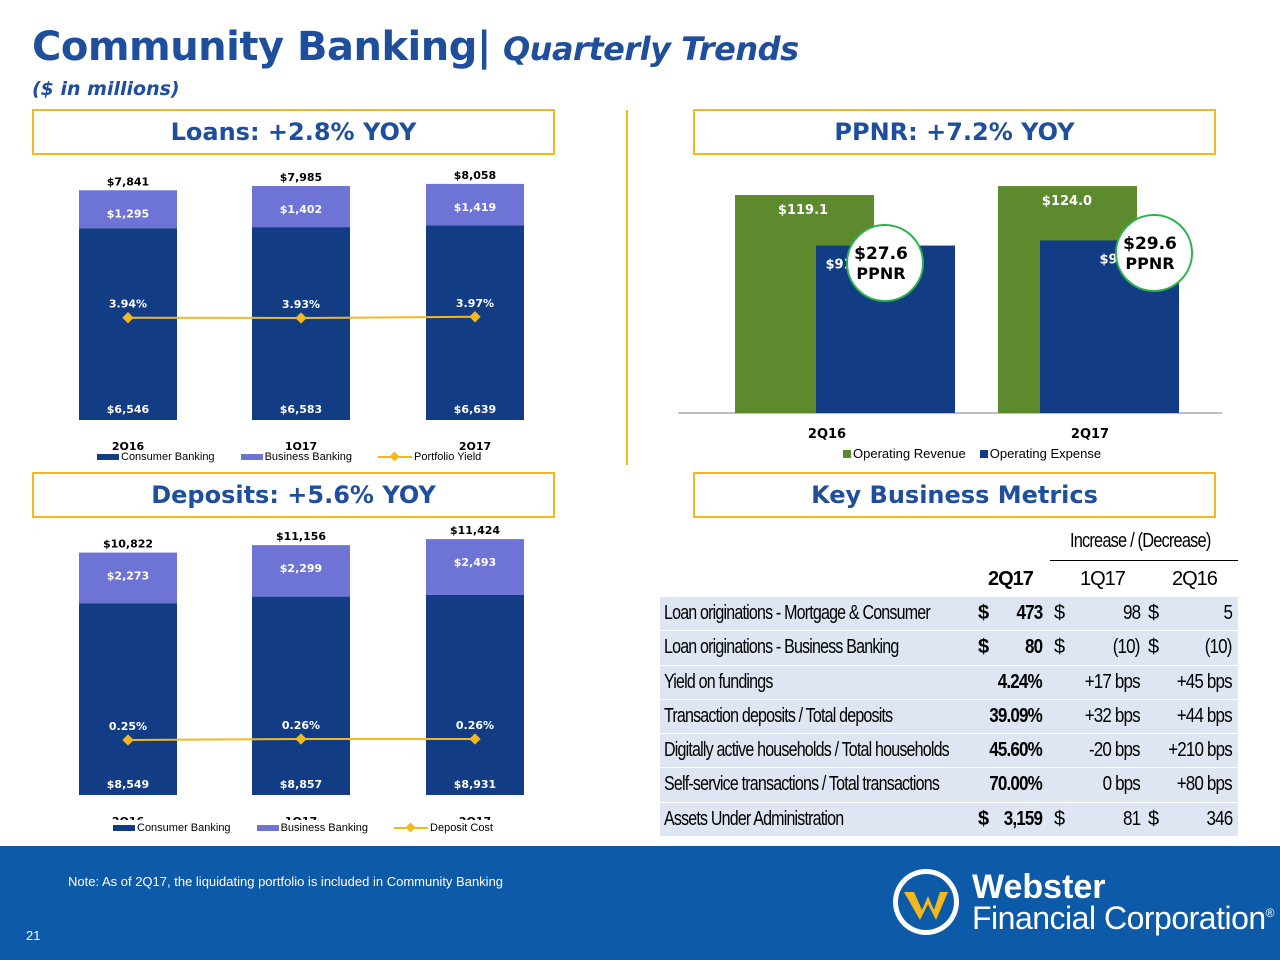 This screenshot has width=1280, height=960. I want to click on metric-2q17-value: 39.09%, so click(1015, 715).